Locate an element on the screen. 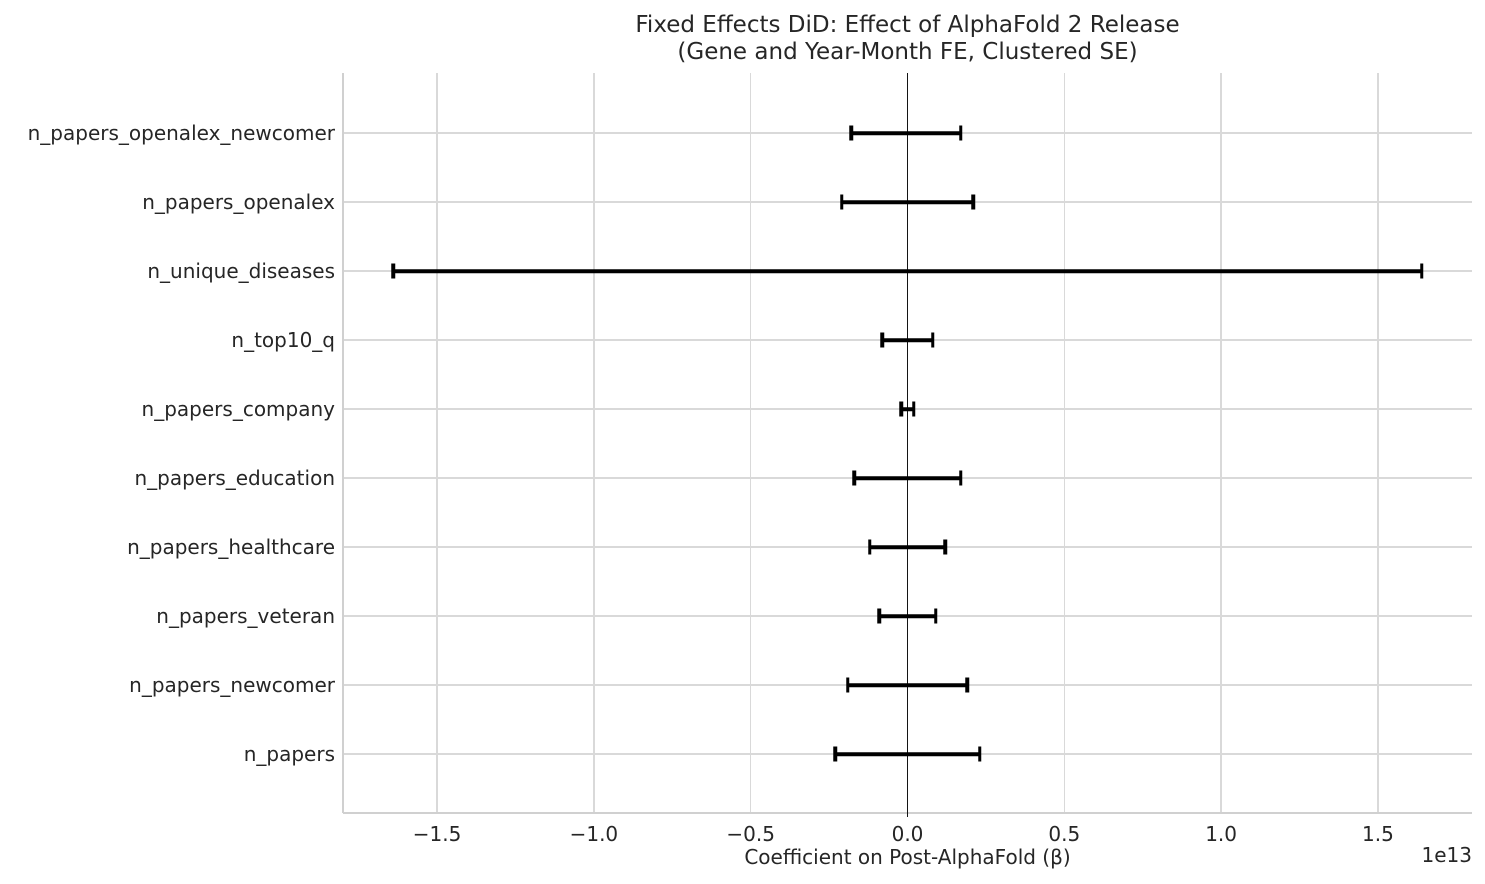 This screenshot has height=884, width=1485. x-tick-label: 0.0 is located at coordinates (907, 834).